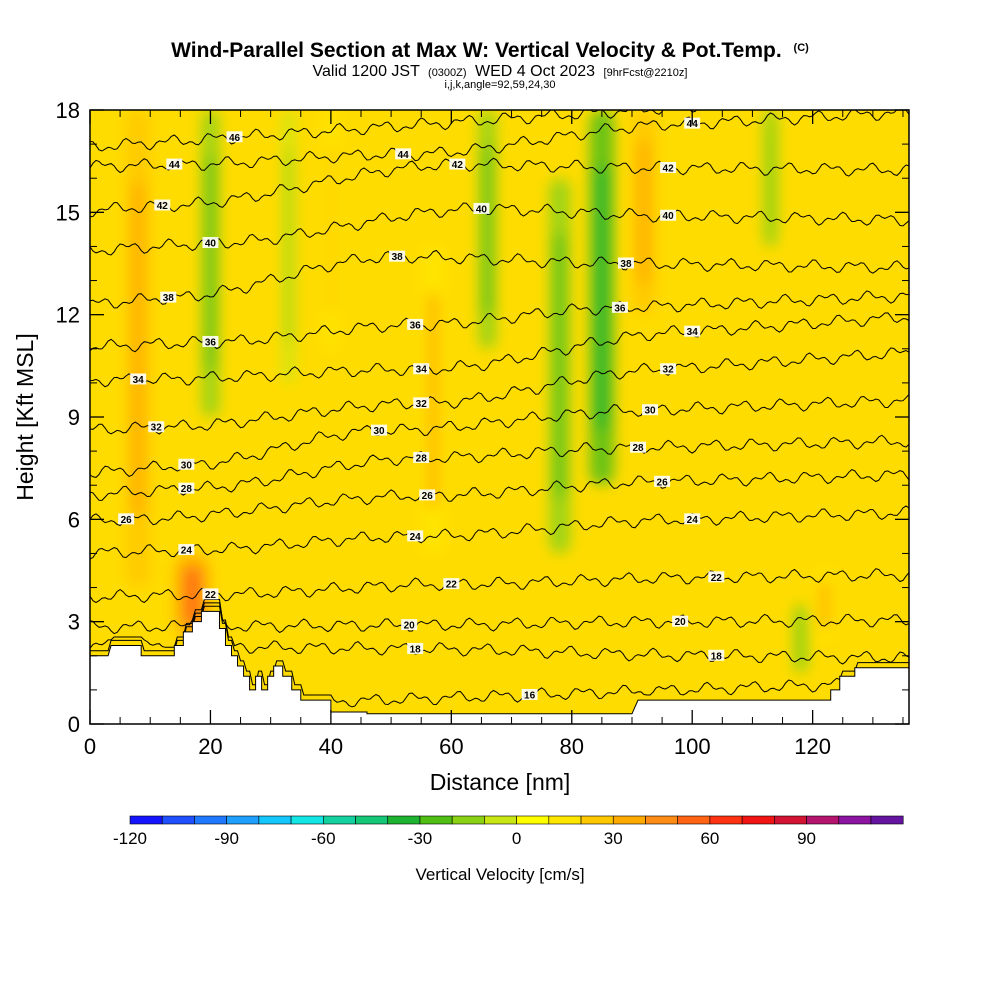 The width and height of the screenshot is (1000, 1000). What do you see at coordinates (716, 655) in the screenshot?
I see `contour-label-18-1: 18` at bounding box center [716, 655].